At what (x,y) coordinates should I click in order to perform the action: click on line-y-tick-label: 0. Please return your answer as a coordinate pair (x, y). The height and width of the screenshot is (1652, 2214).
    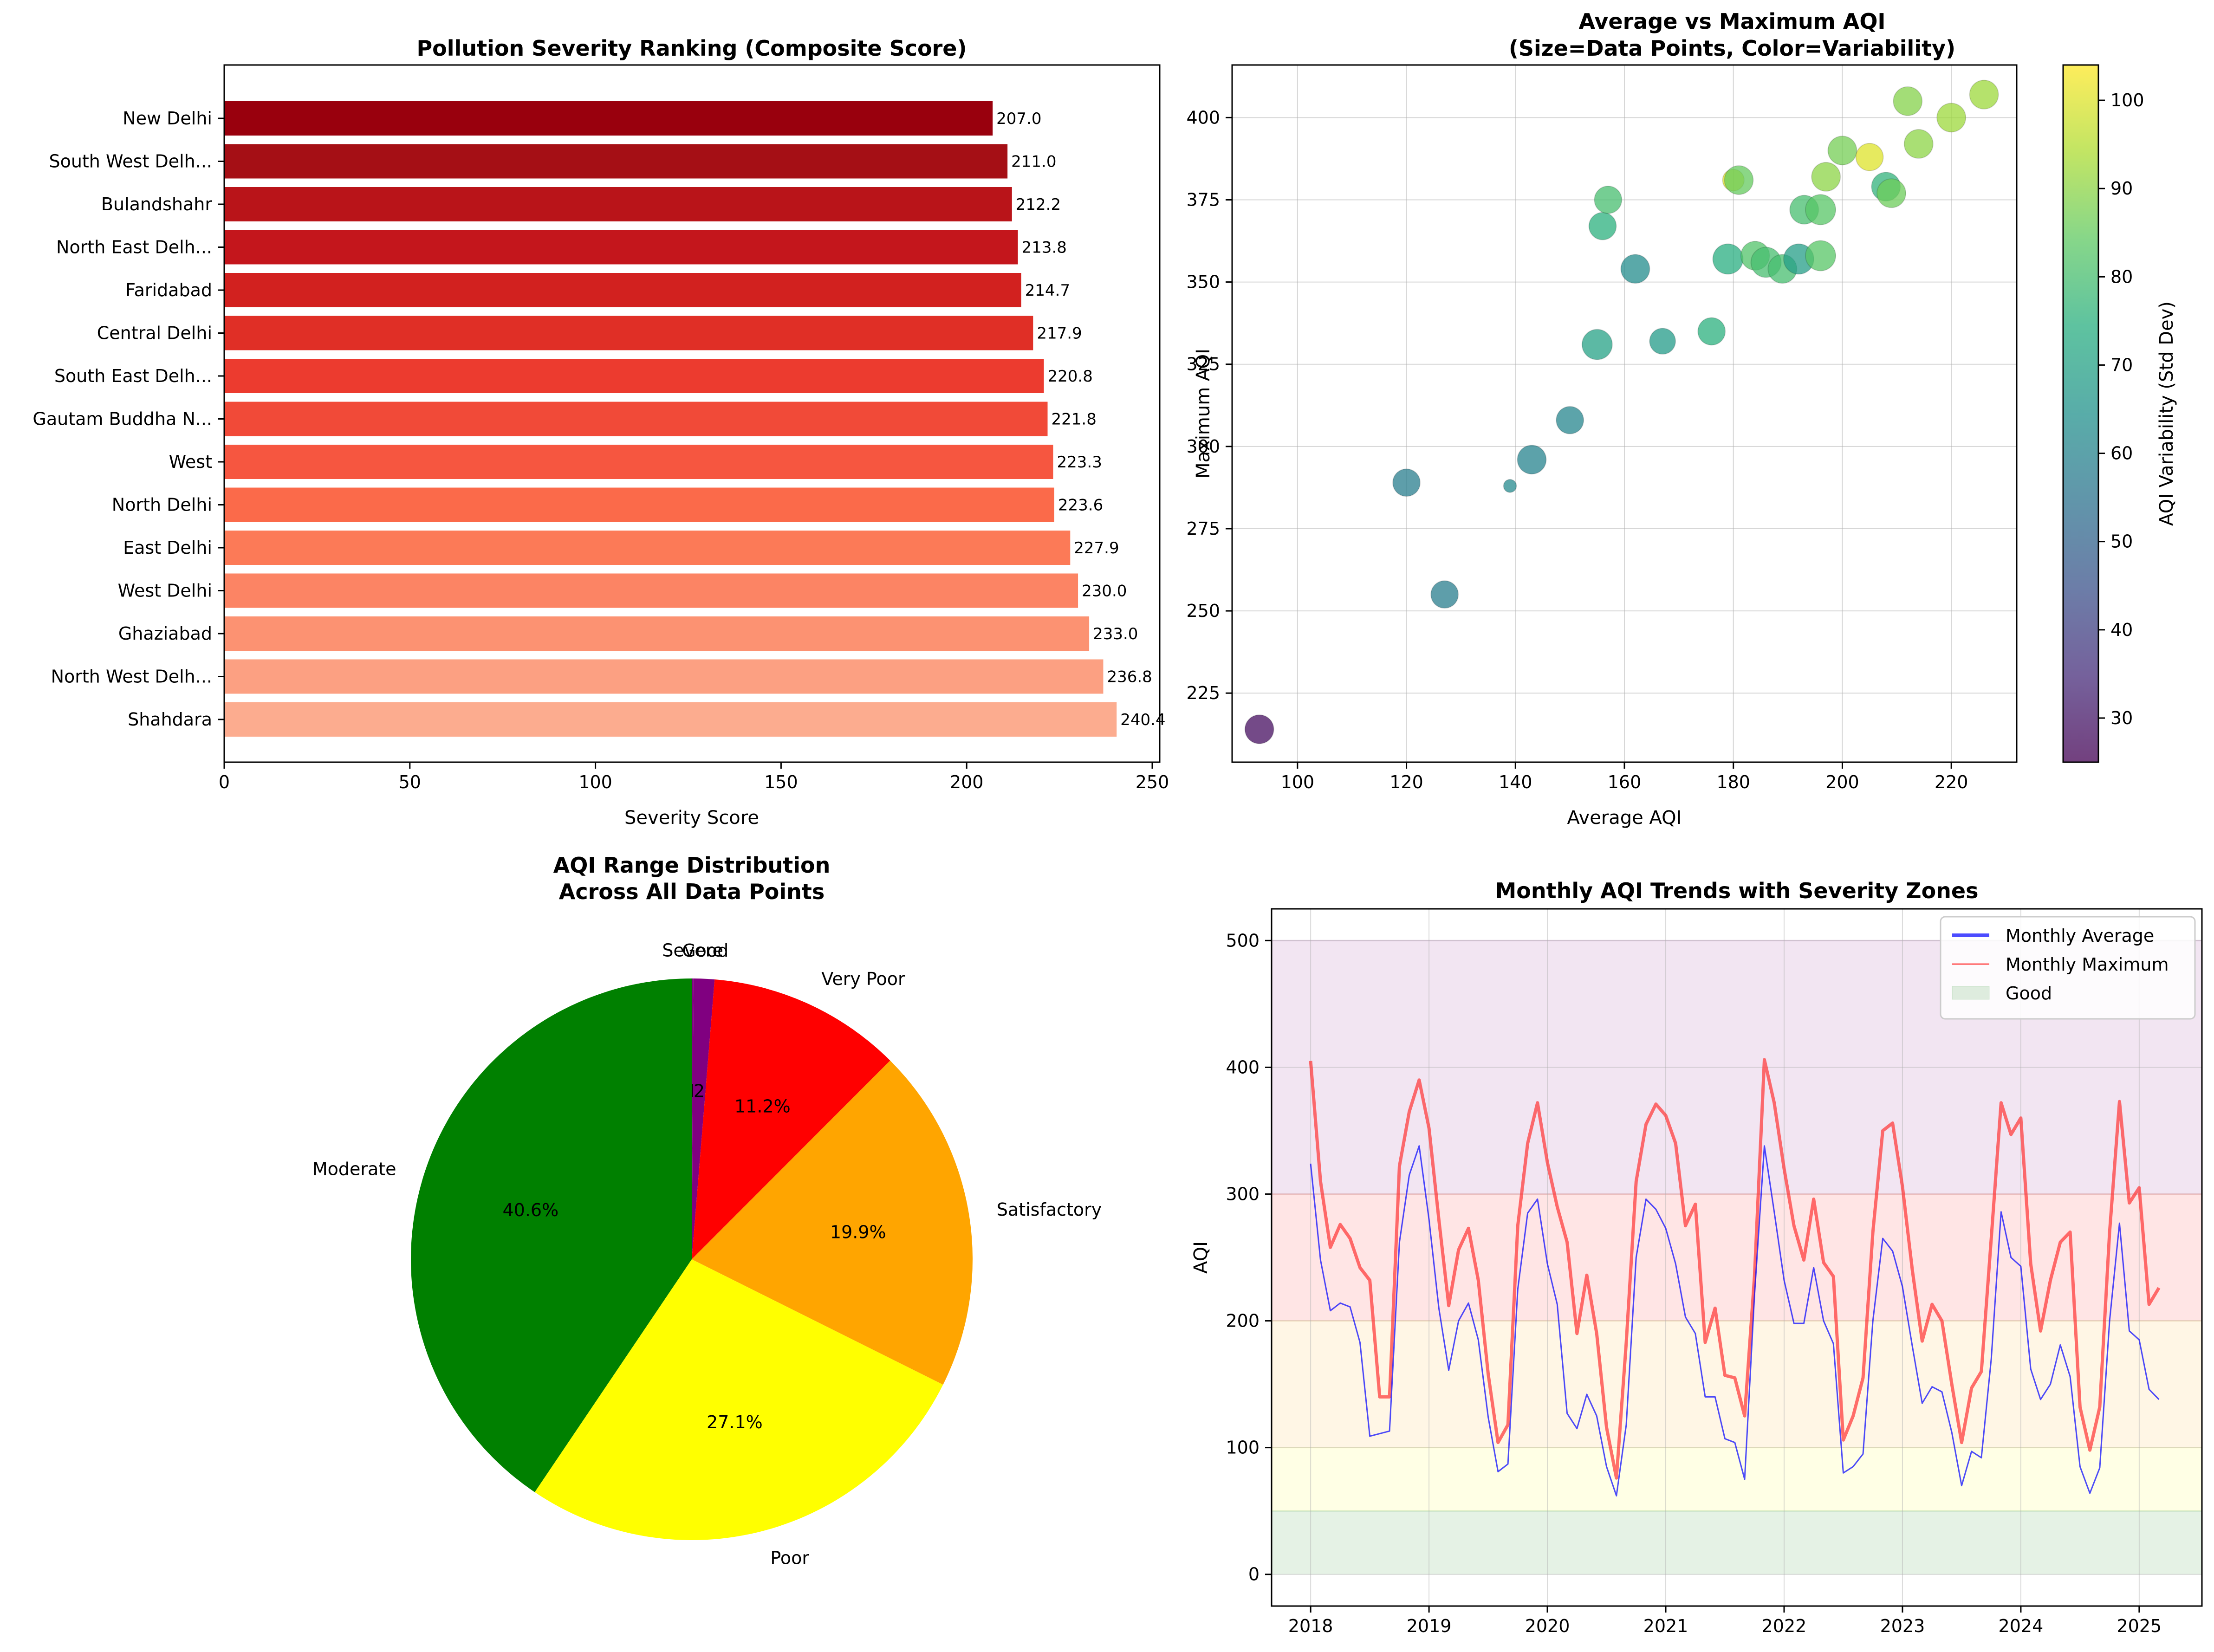
    Looking at the image, I should click on (1254, 1574).